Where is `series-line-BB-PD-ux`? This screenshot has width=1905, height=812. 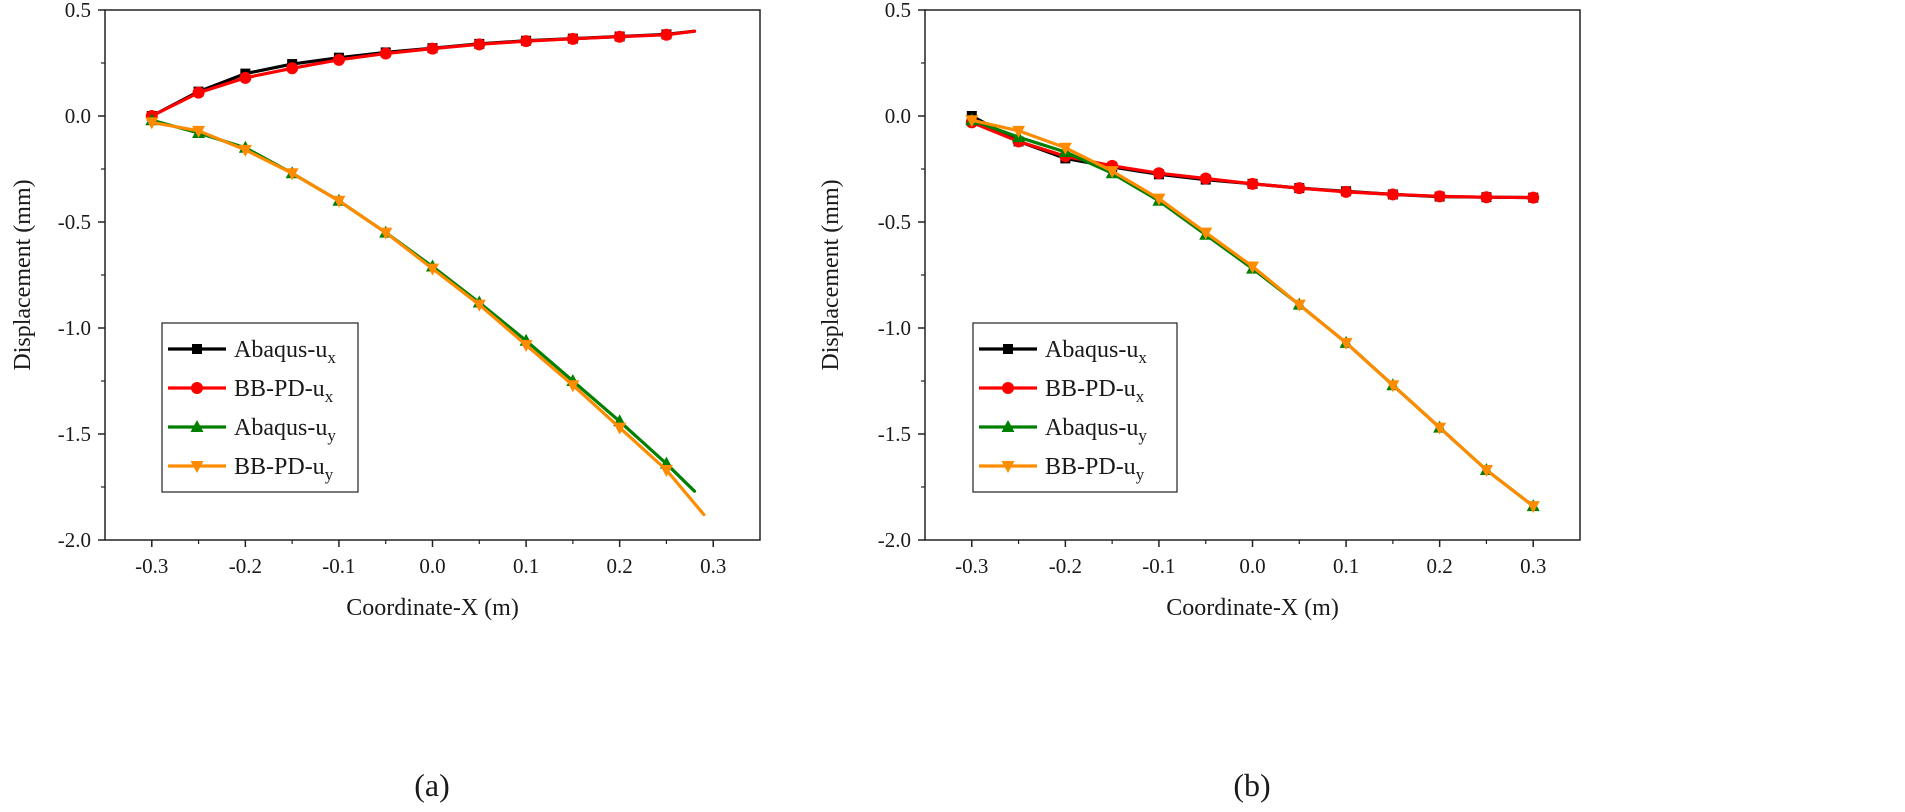
series-line-BB-PD-ux is located at coordinates (423, 73).